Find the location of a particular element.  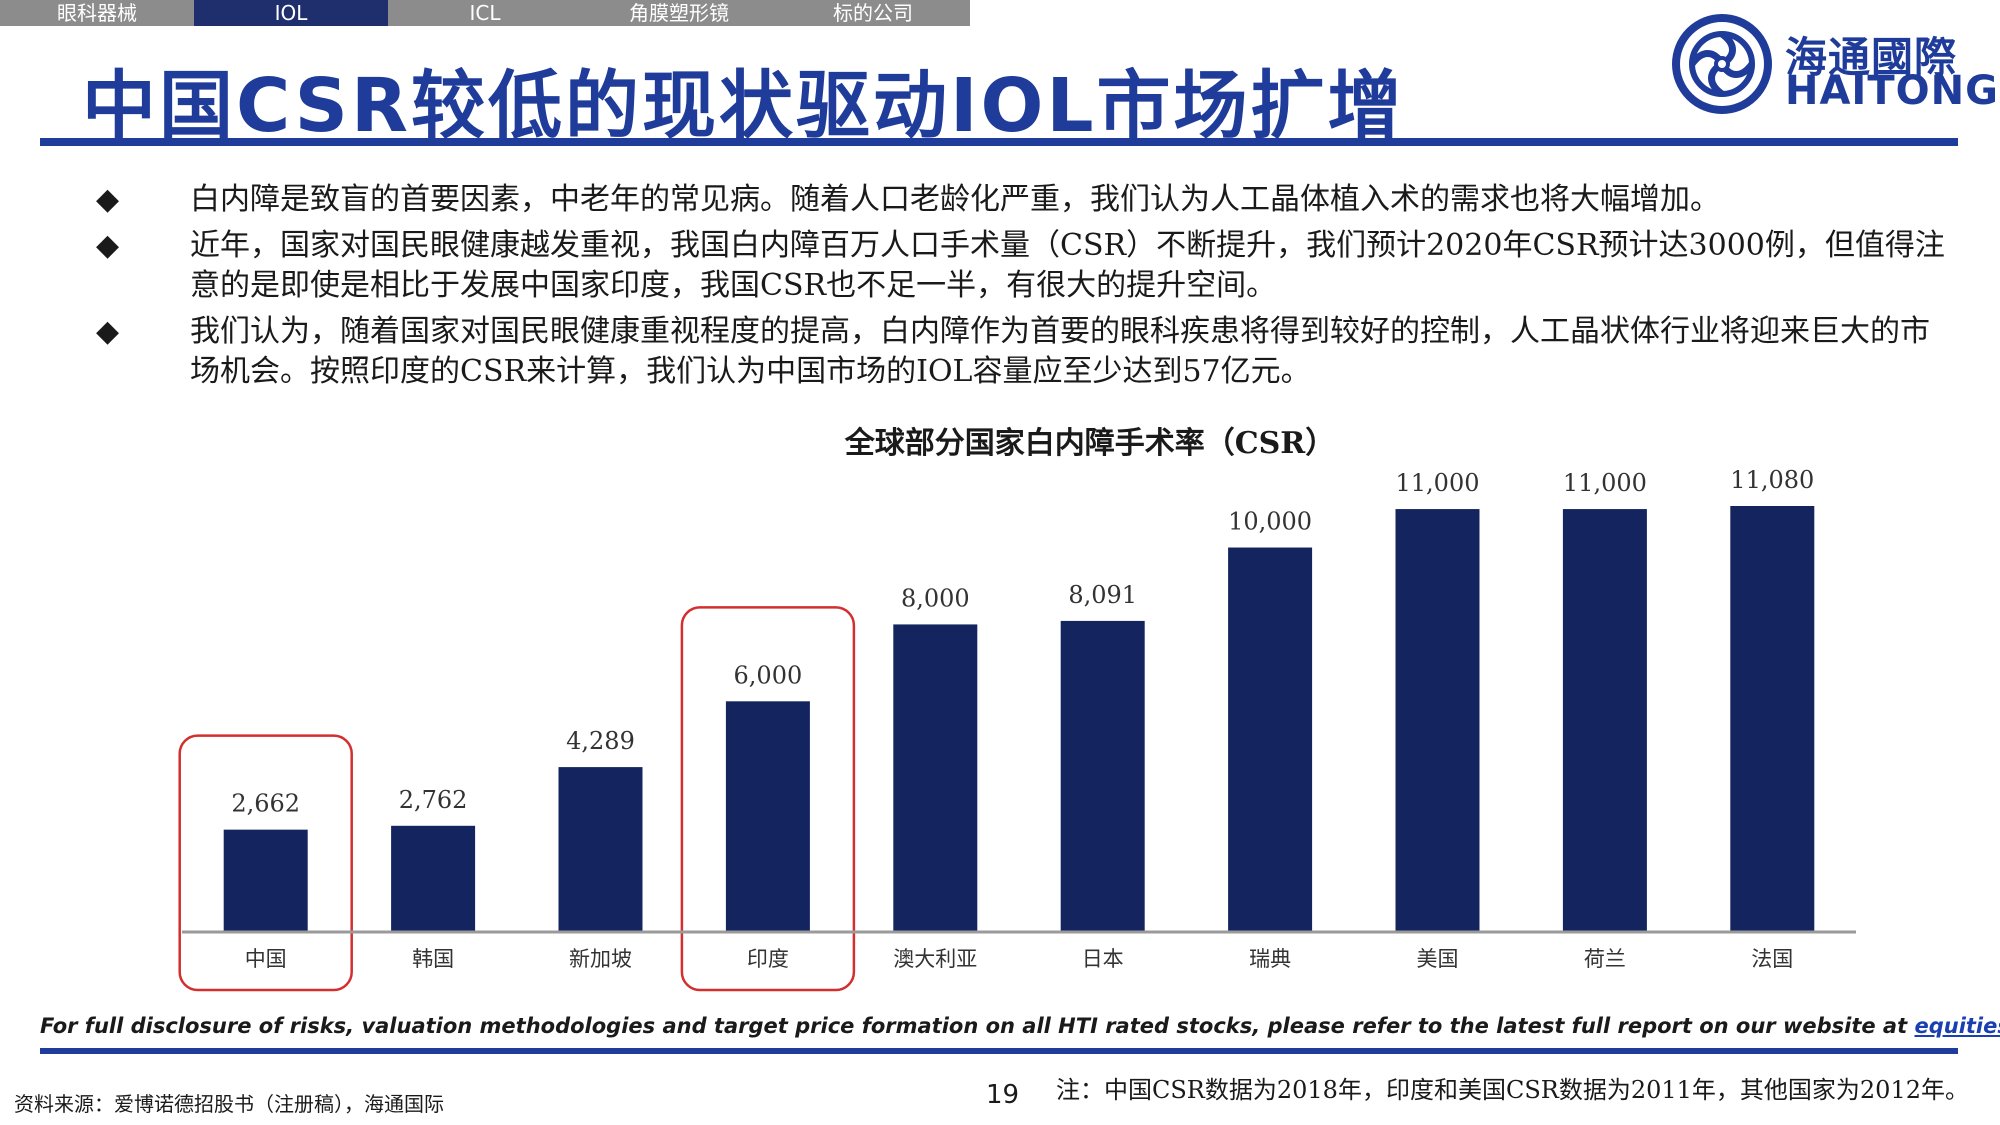

page-title: 中国CSR较低的现状驱动IOL市场扩增 is located at coordinates (743, 106).